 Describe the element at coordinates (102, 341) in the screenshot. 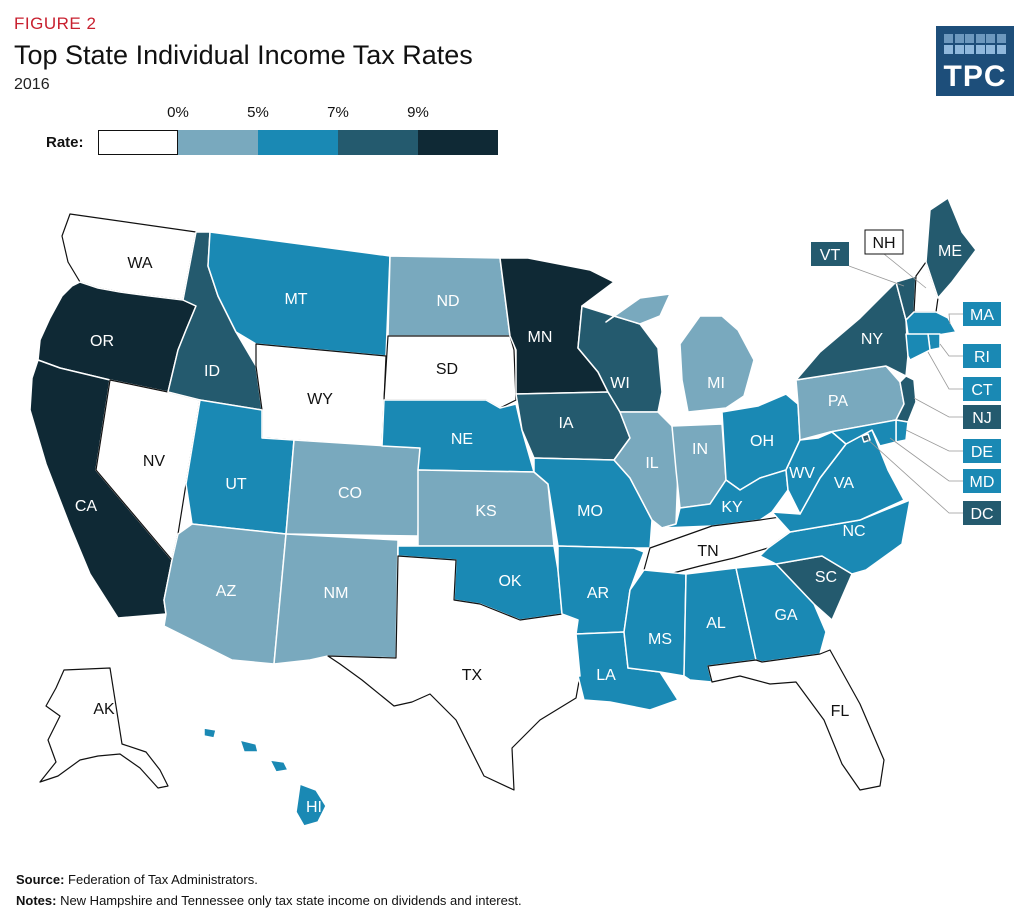

I see `state-label-or: OR` at that location.